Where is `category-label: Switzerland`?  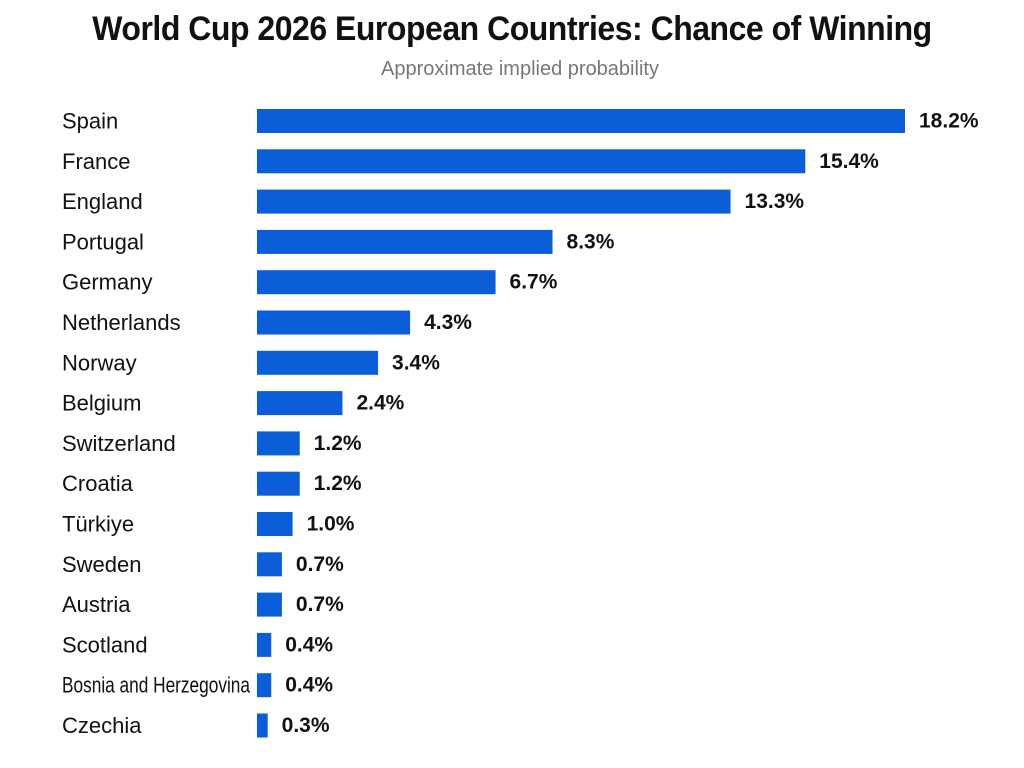
category-label: Switzerland is located at coordinates (119, 443).